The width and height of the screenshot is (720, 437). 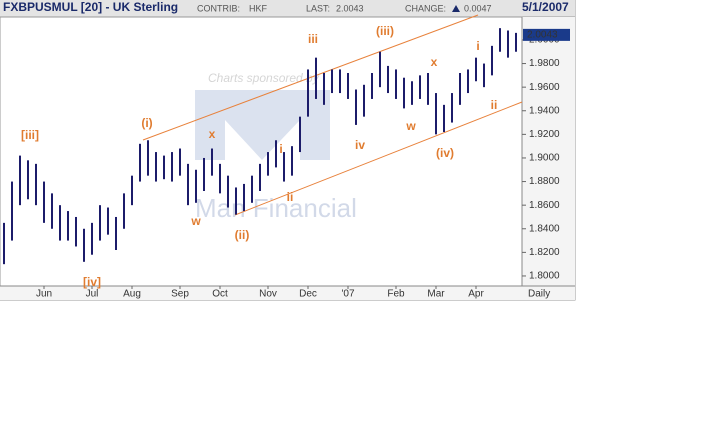 I want to click on change-label: CHANGE:, so click(x=425, y=8).